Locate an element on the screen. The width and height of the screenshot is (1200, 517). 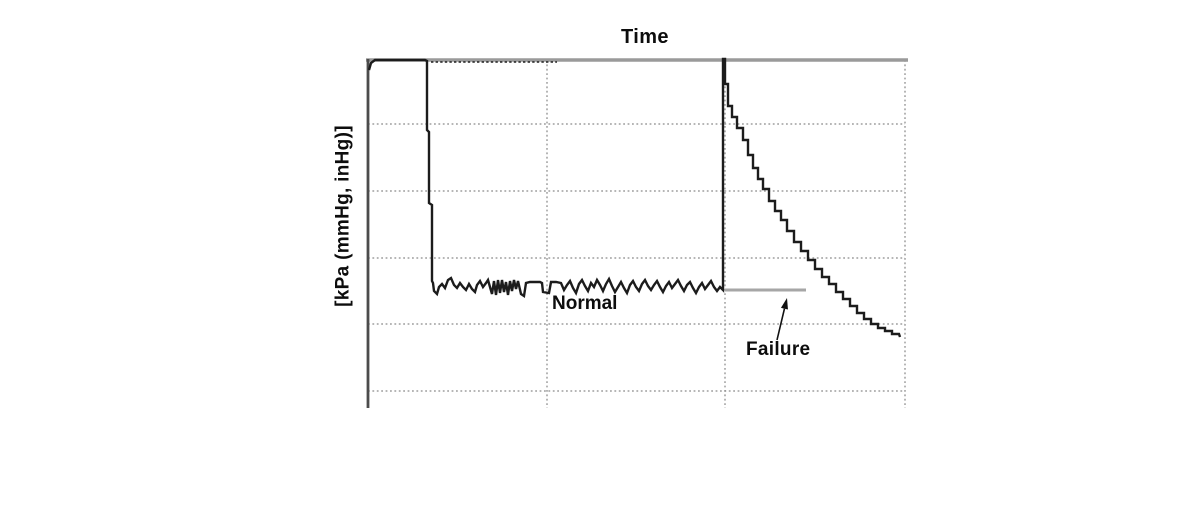
x-axis-title: Time is located at coordinates (645, 37).